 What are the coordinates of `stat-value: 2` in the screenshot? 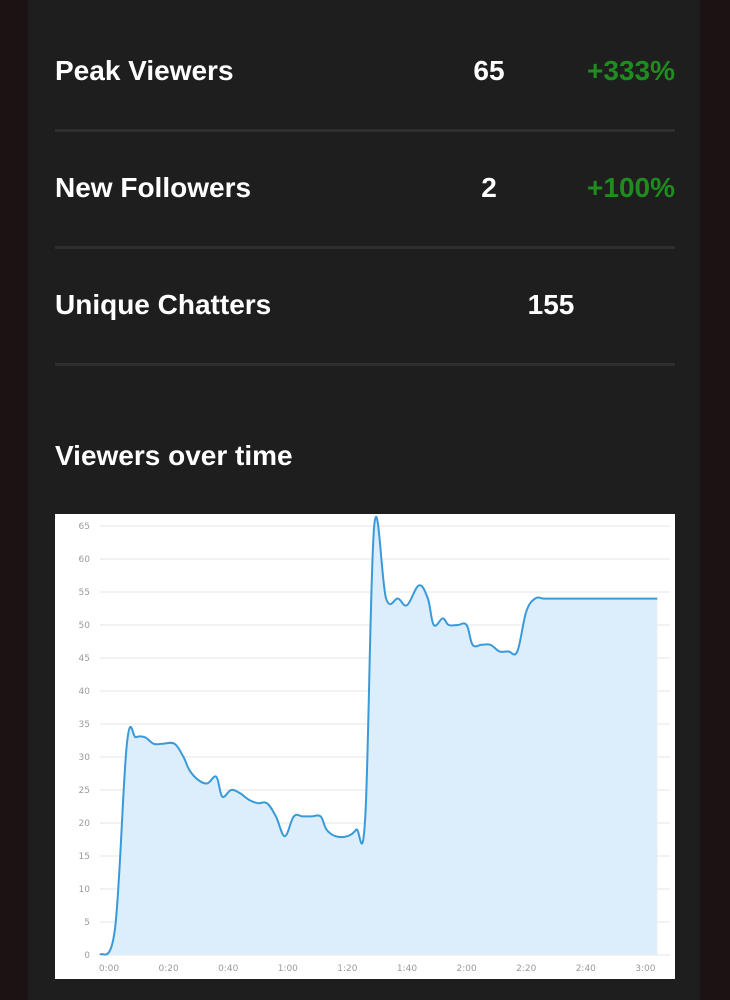 It's located at (489, 187).